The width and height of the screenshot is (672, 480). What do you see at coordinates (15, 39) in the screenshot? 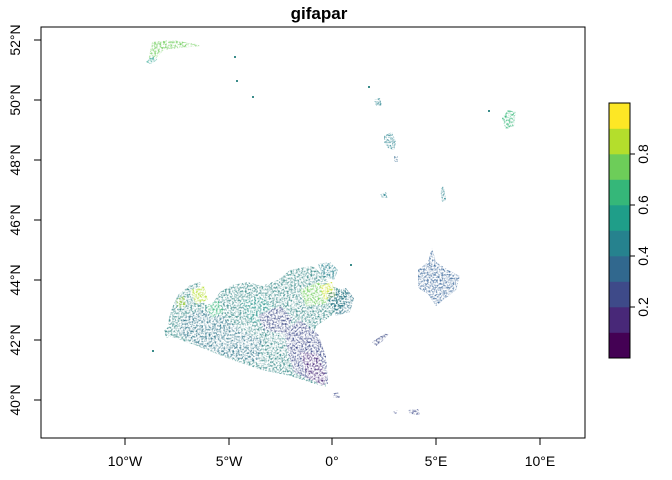
I see `y-tick-label: 52°N` at bounding box center [15, 39].